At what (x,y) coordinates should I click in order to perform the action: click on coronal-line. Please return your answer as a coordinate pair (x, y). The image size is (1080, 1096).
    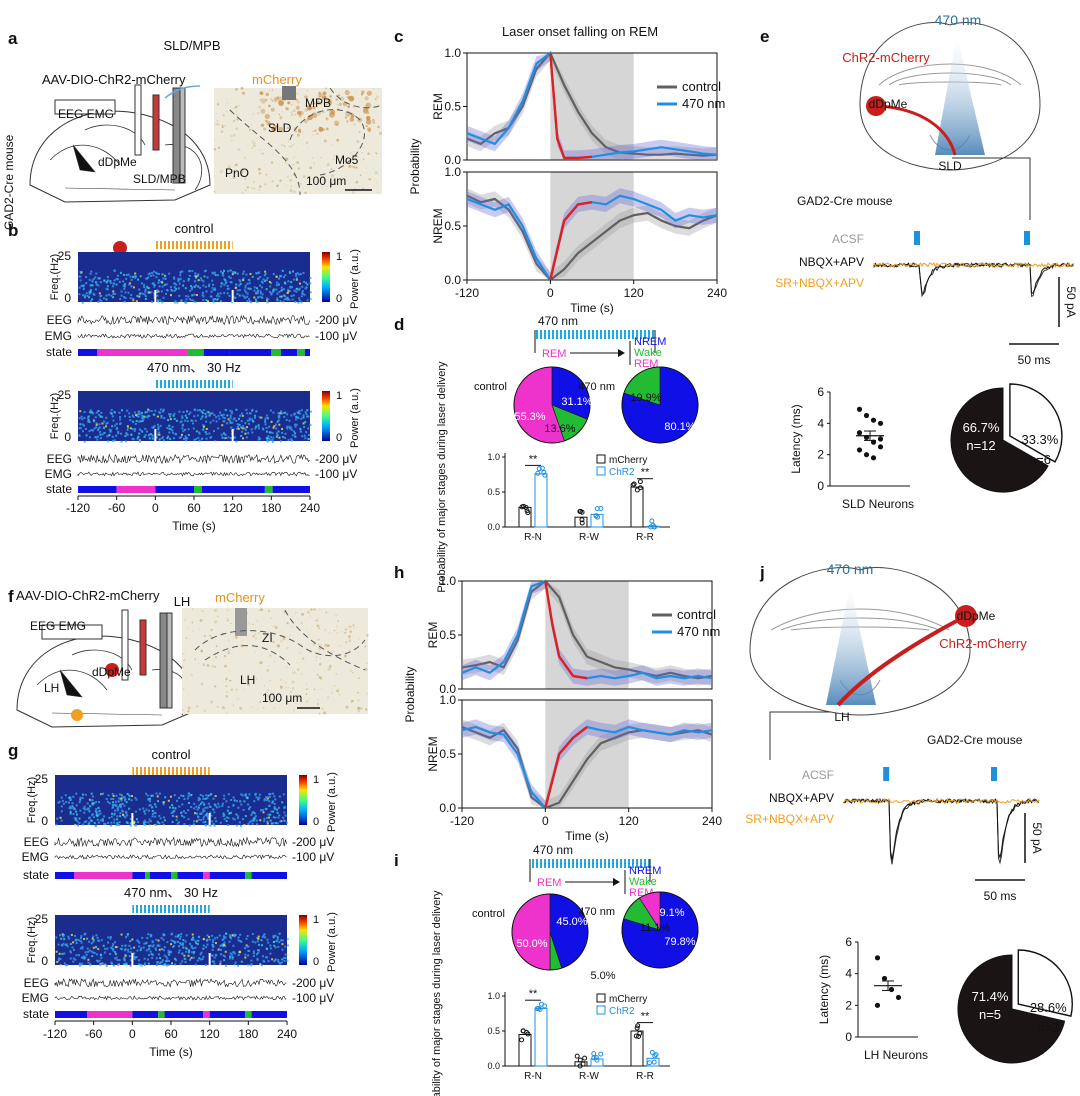
    Looking at the image, I should click on (950, 79).